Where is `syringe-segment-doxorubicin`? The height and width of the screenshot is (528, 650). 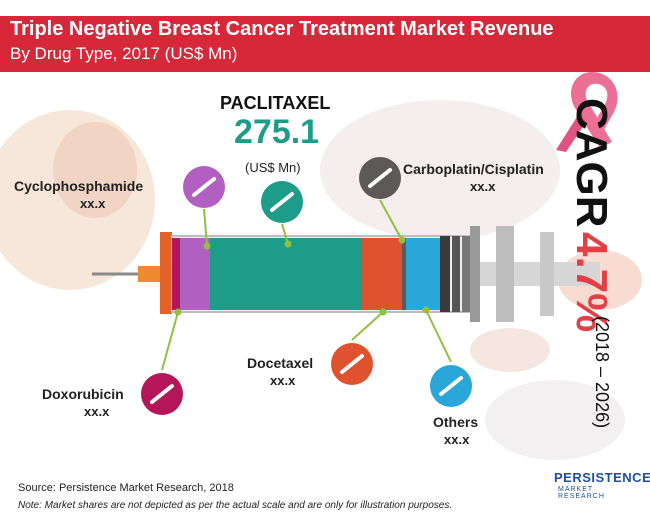
syringe-segment-doxorubicin is located at coordinates (176, 274).